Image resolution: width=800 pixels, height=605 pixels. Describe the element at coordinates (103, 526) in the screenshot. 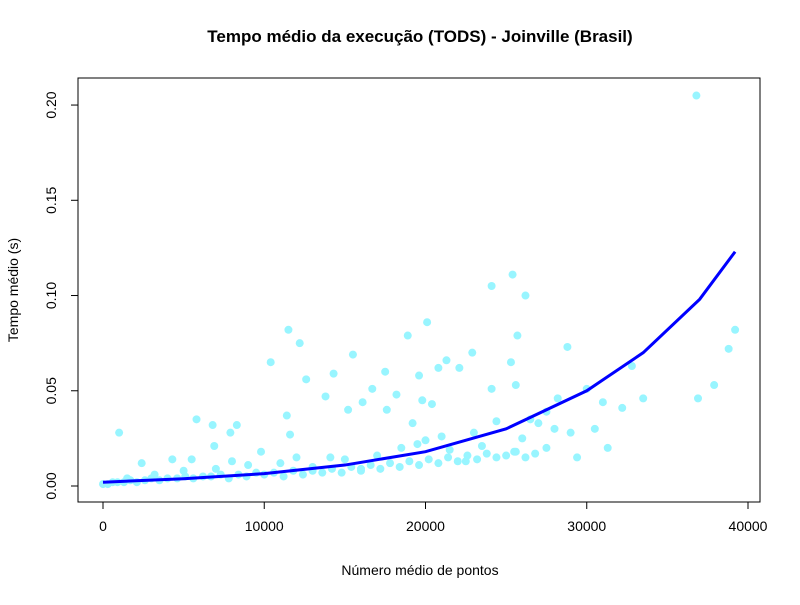

I see `x-tick-label: 0` at that location.